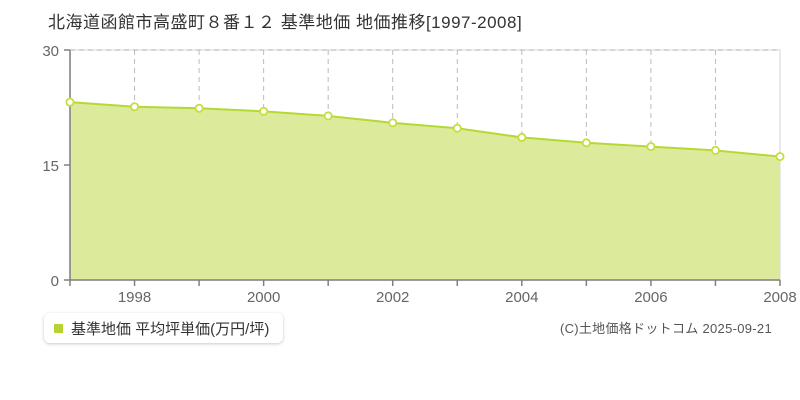 This screenshot has height=400, width=800. I want to click on legend-label: 基準地価 平均坪単価(万円/坪), so click(170, 329).